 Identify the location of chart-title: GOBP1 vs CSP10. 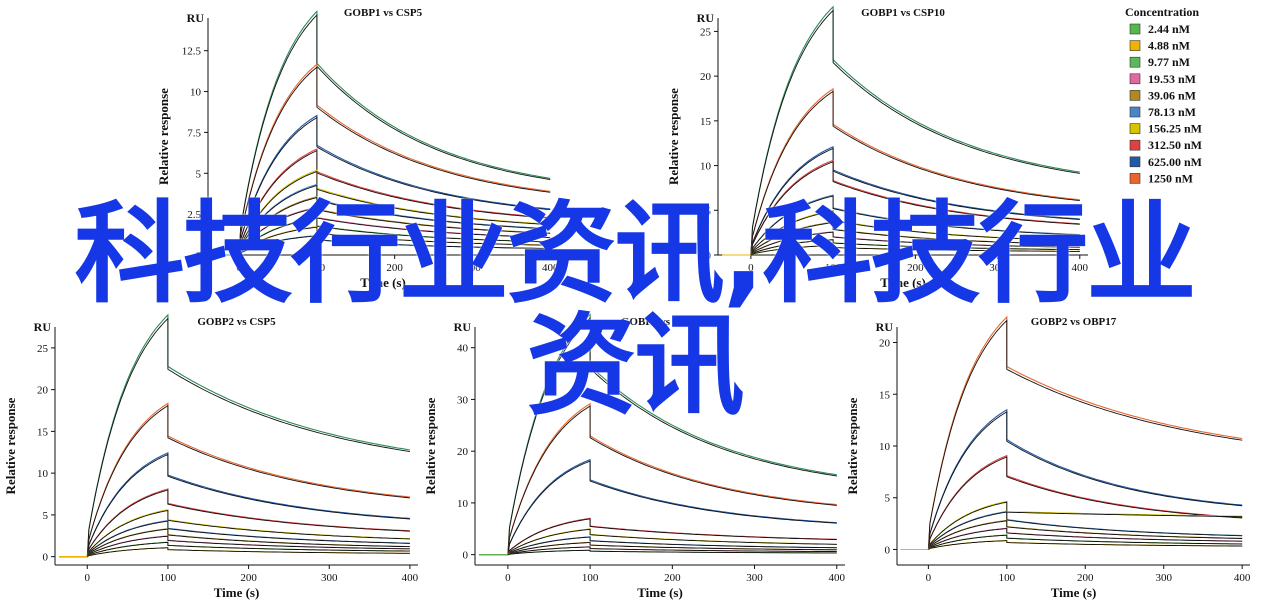
(903, 13).